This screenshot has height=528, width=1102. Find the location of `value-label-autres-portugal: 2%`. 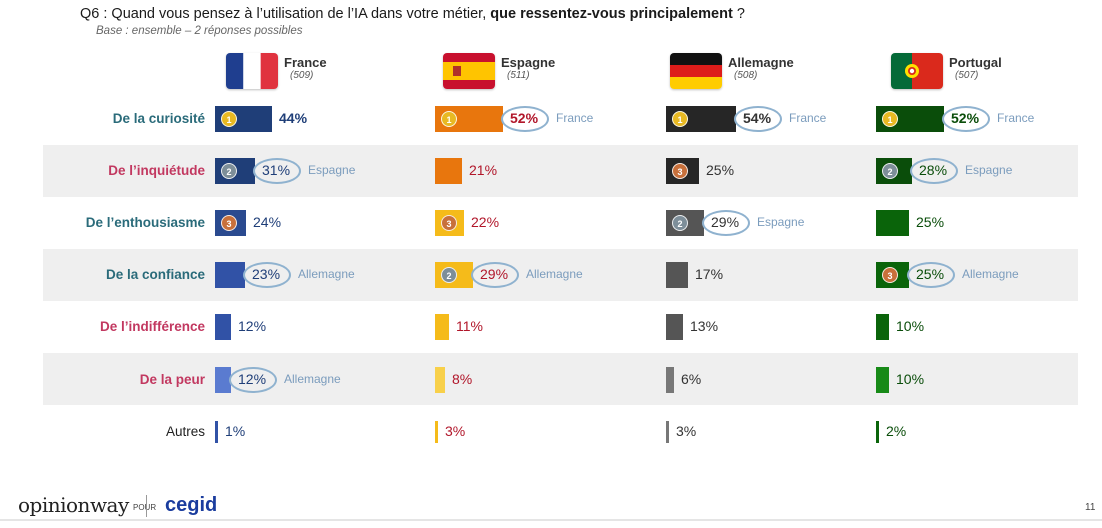

value-label-autres-portugal: 2% is located at coordinates (896, 431).